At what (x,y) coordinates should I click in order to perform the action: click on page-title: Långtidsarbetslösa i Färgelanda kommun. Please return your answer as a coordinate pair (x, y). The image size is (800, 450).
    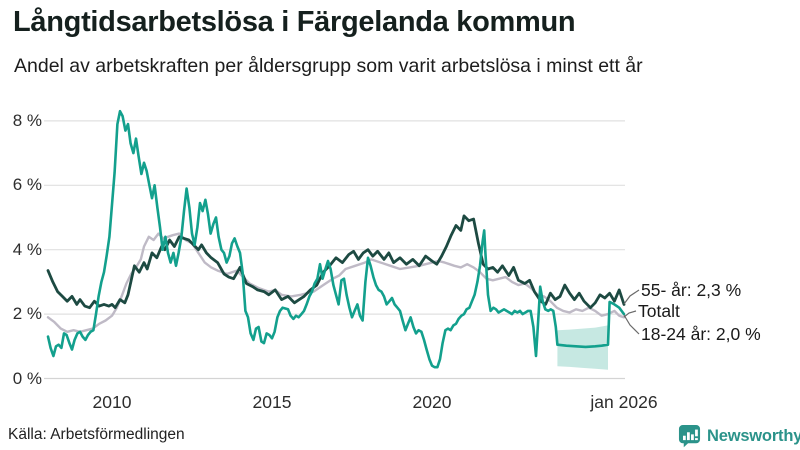
    Looking at the image, I should click on (294, 22).